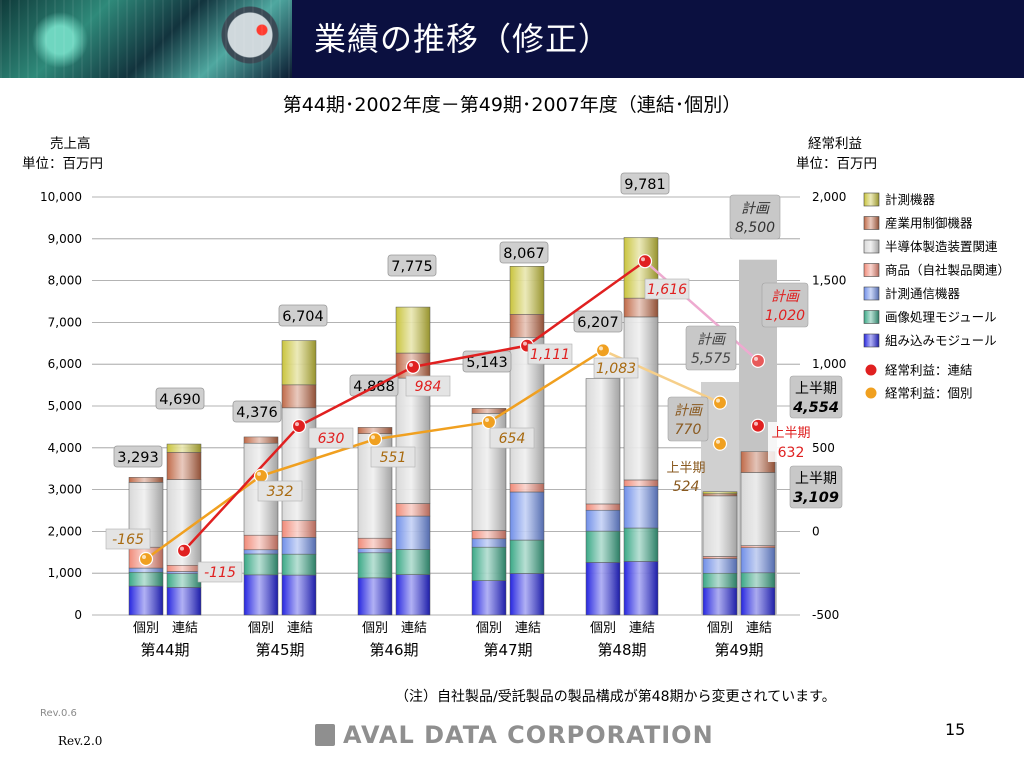 The height and width of the screenshot is (768, 1024). What do you see at coordinates (923, 293) in the screenshot?
I see `legend-label: 計測通信機器` at bounding box center [923, 293].